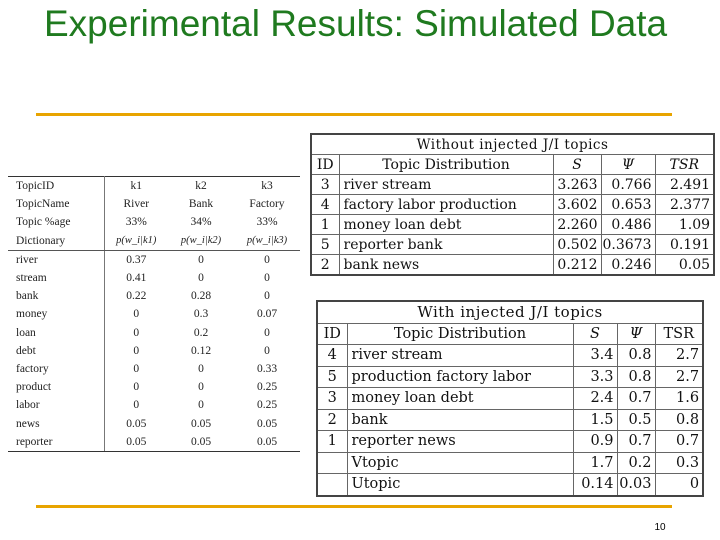  What do you see at coordinates (628, 265) in the screenshot?
I see `value-cell: 0.246` at bounding box center [628, 265].